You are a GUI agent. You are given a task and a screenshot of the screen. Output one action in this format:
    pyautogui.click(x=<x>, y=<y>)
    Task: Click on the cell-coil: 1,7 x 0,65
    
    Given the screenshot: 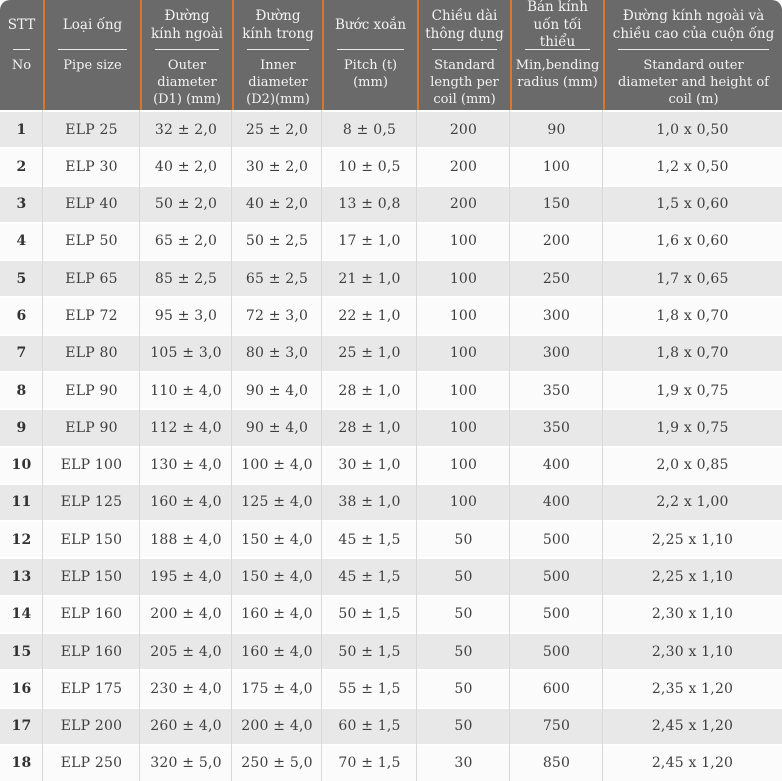 What is the action you would take?
    pyautogui.click(x=692, y=278)
    